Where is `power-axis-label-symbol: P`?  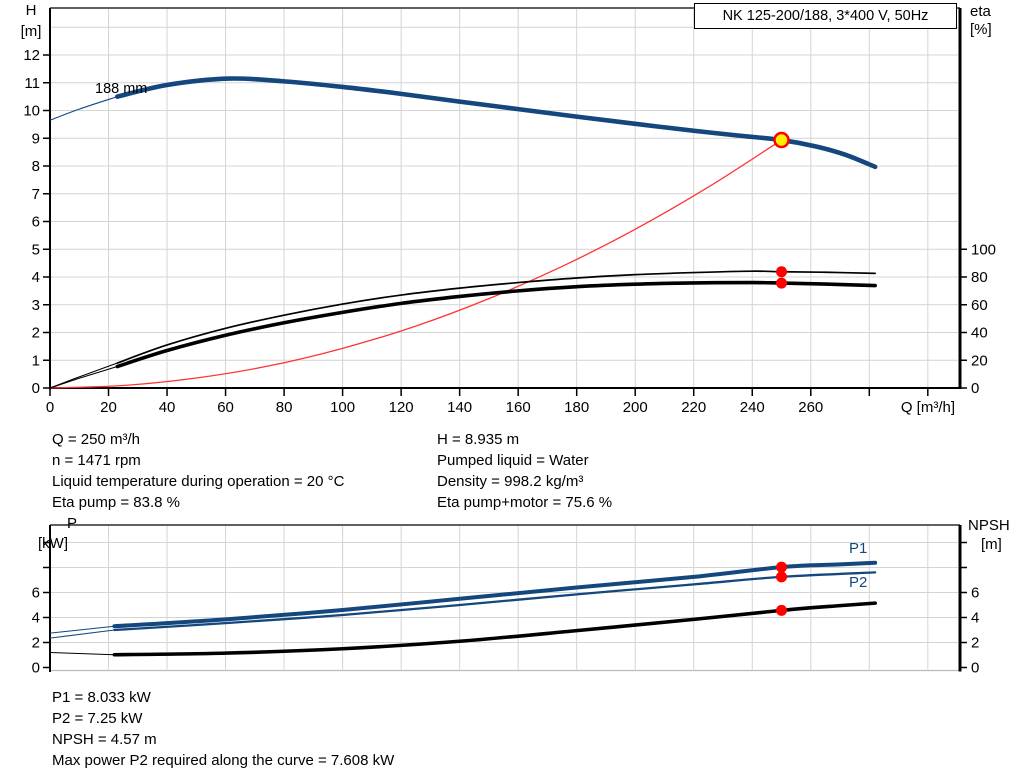 power-axis-label-symbol: P is located at coordinates (71, 523).